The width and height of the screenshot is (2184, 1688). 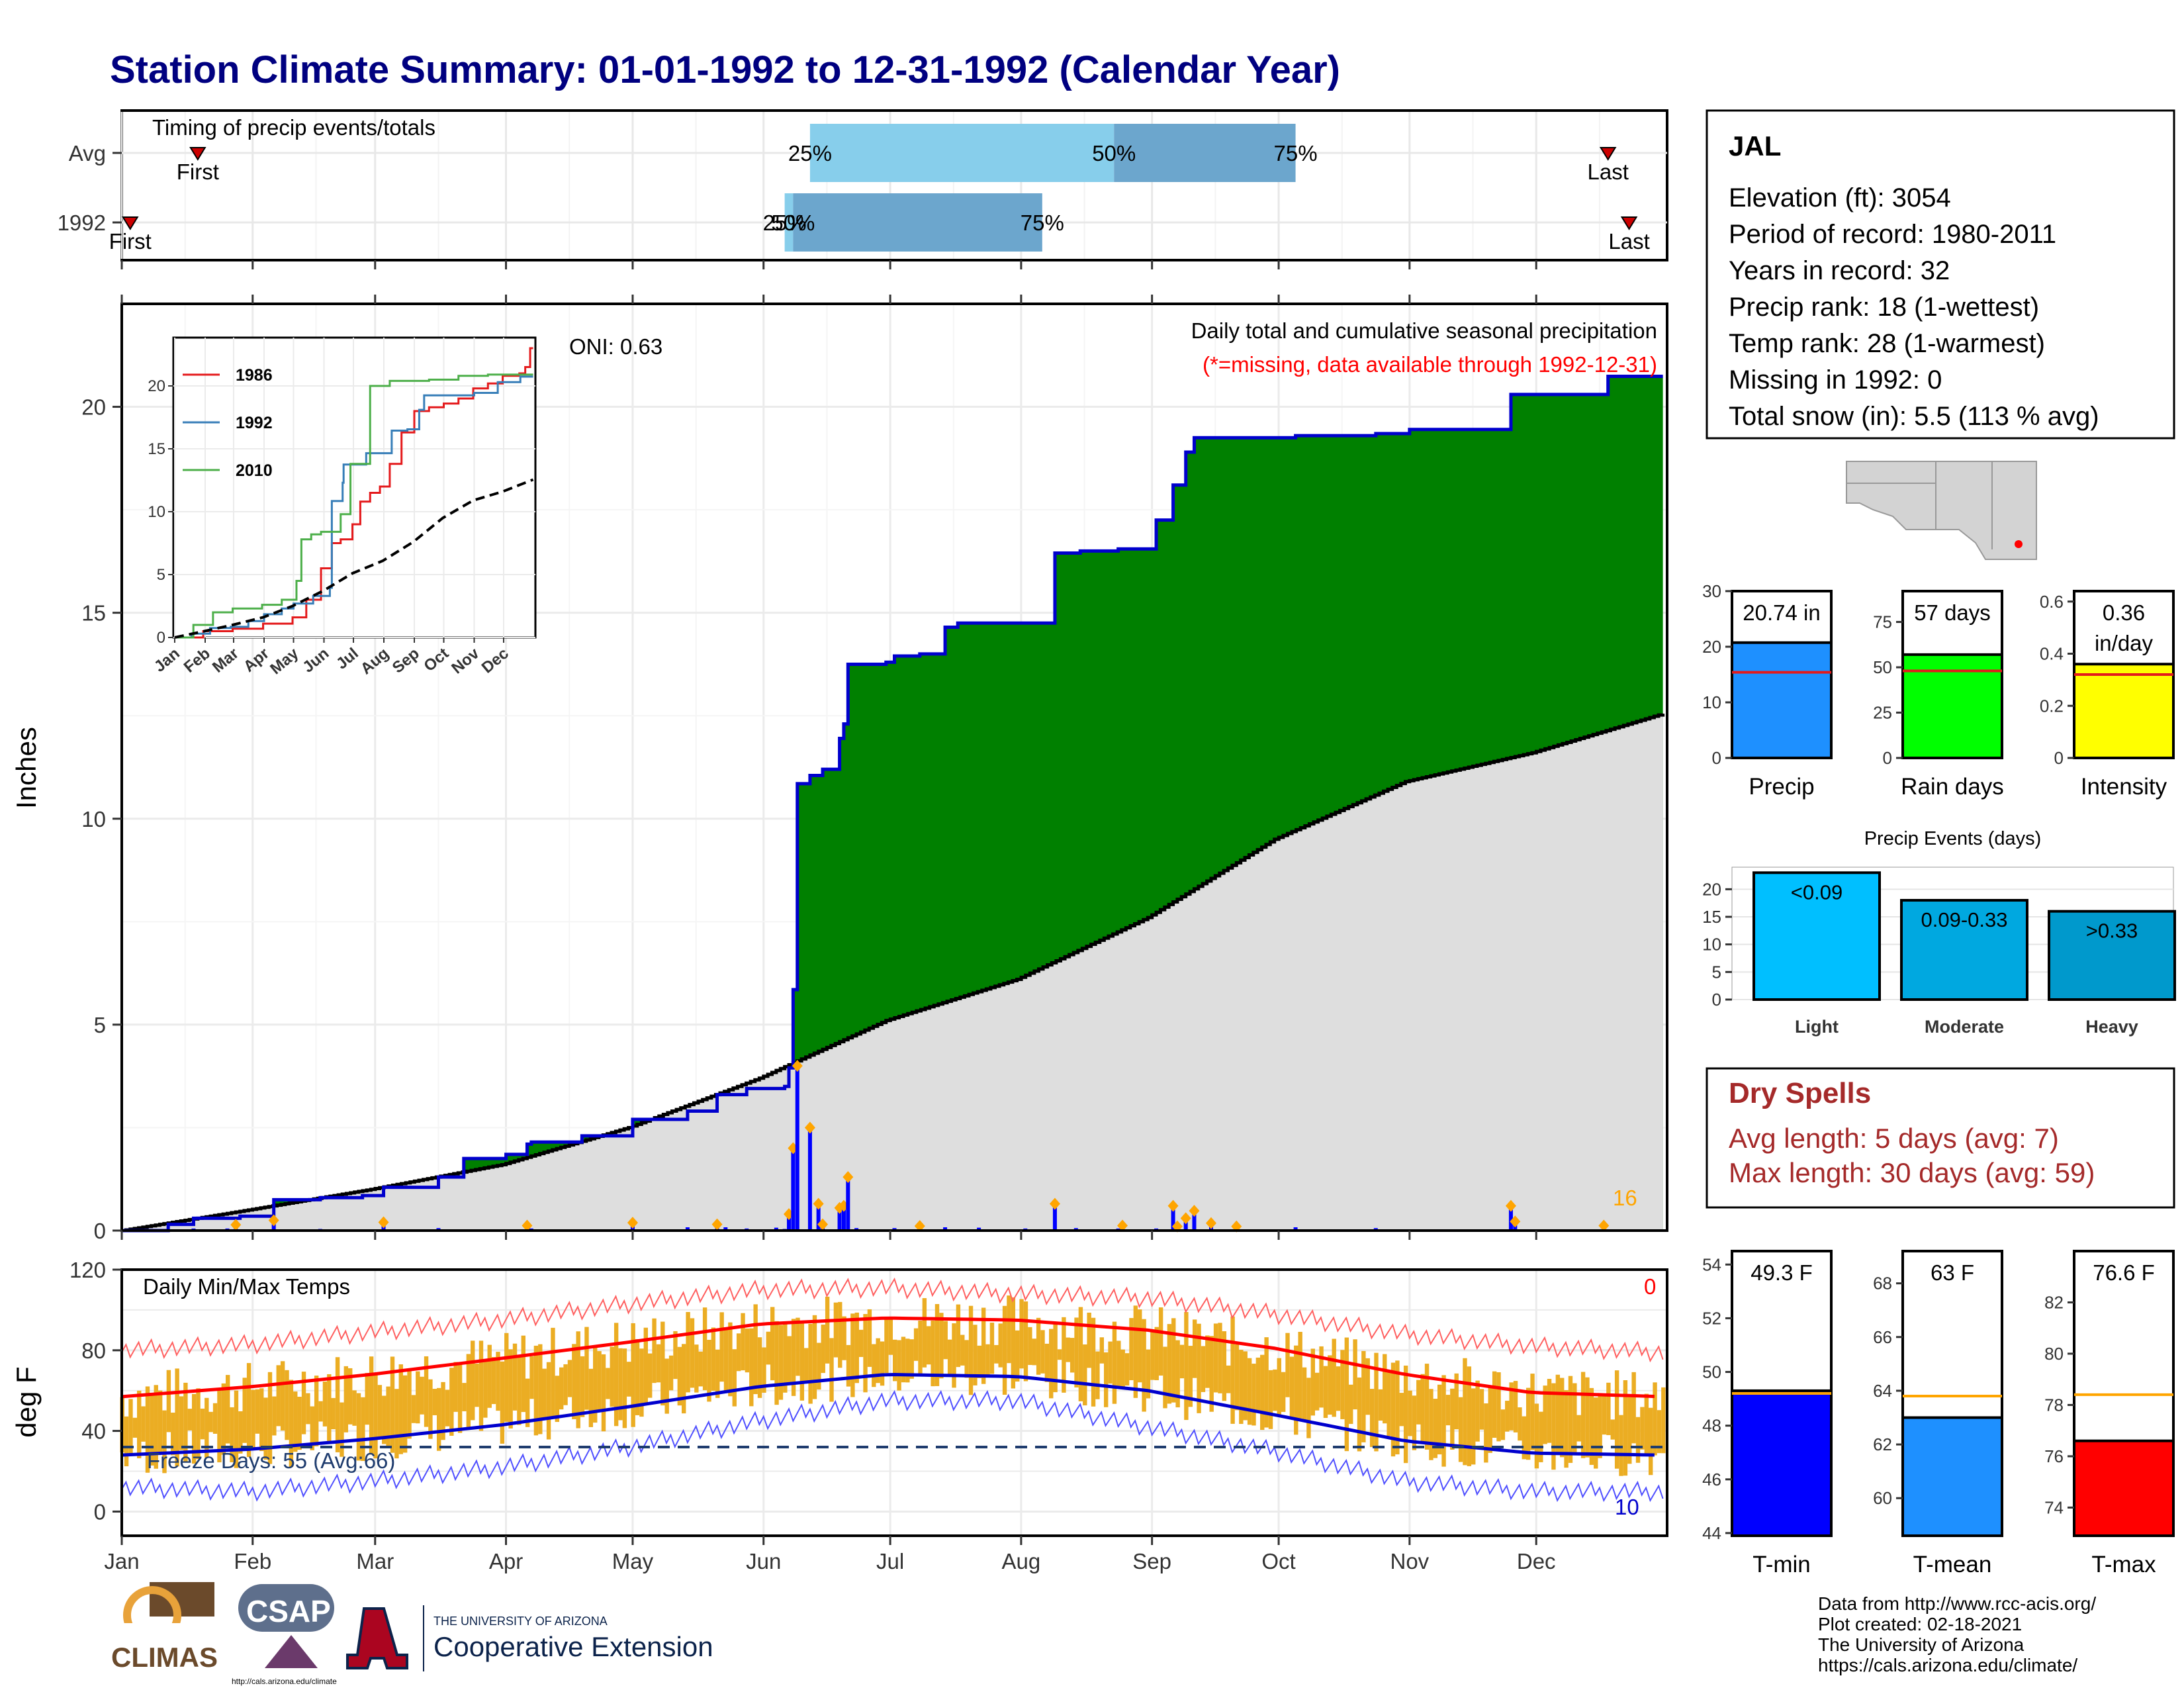 I want to click on panel-bar-Precip, so click(x=1782, y=700).